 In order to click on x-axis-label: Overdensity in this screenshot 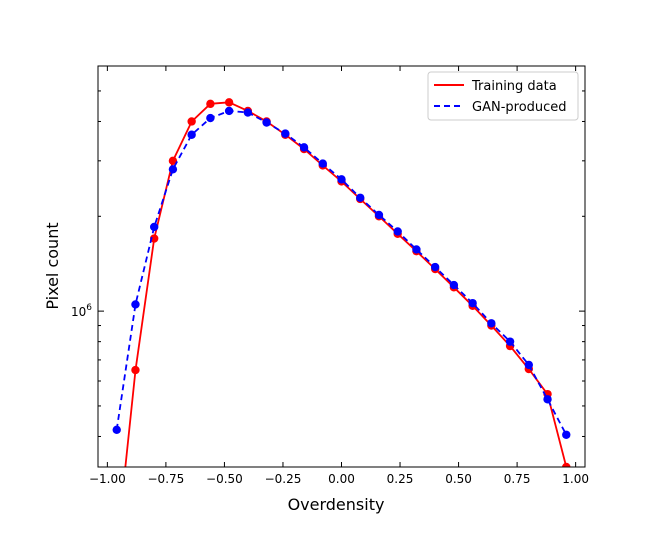, I will do `click(336, 504)`.